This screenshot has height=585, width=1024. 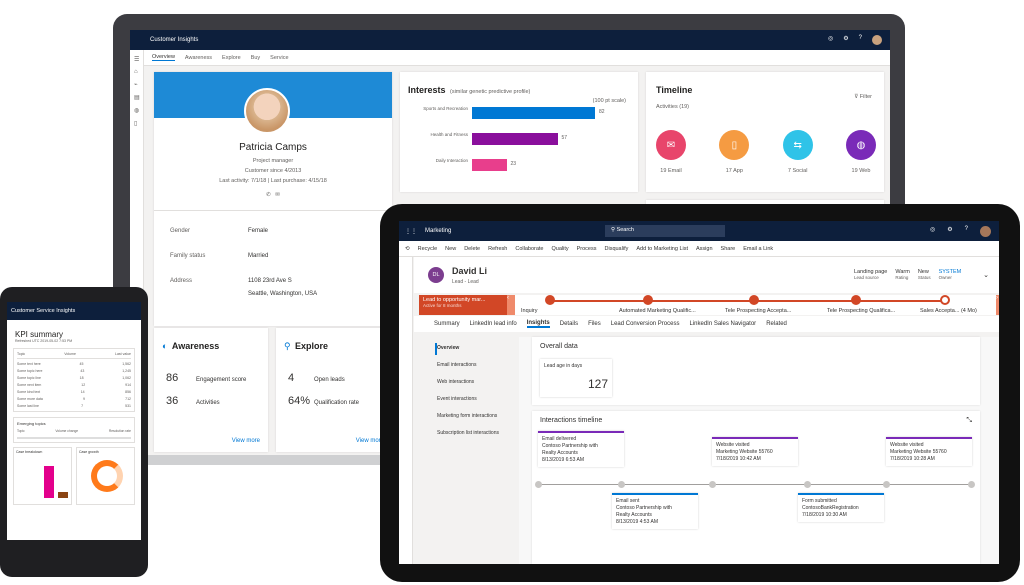 I want to click on col-header: Topic, so click(x=21, y=431).